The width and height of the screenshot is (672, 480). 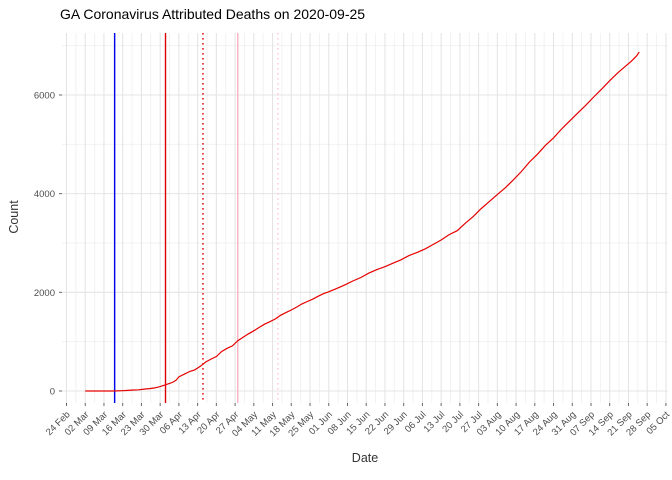 What do you see at coordinates (52, 392) in the screenshot?
I see `svg-text: 0` at bounding box center [52, 392].